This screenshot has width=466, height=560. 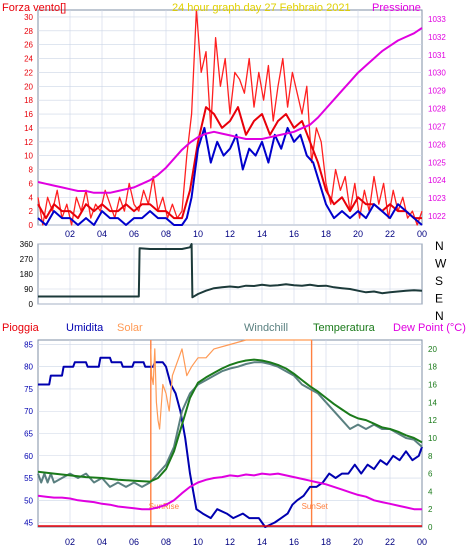 What do you see at coordinates (344, 328) in the screenshot?
I see `temperature-legend: Temperatura` at bounding box center [344, 328].